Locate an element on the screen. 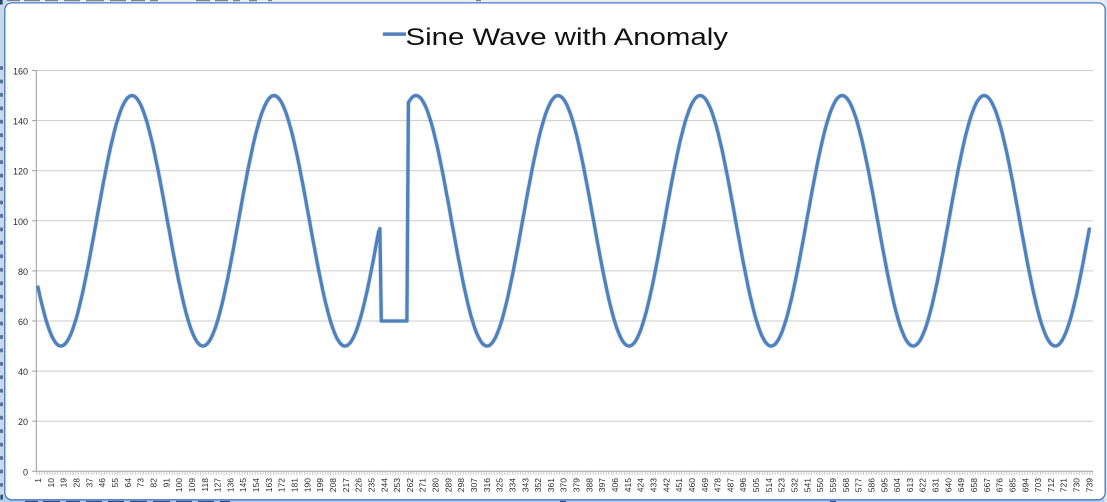  svg-text: 505 is located at coordinates (756, 485).